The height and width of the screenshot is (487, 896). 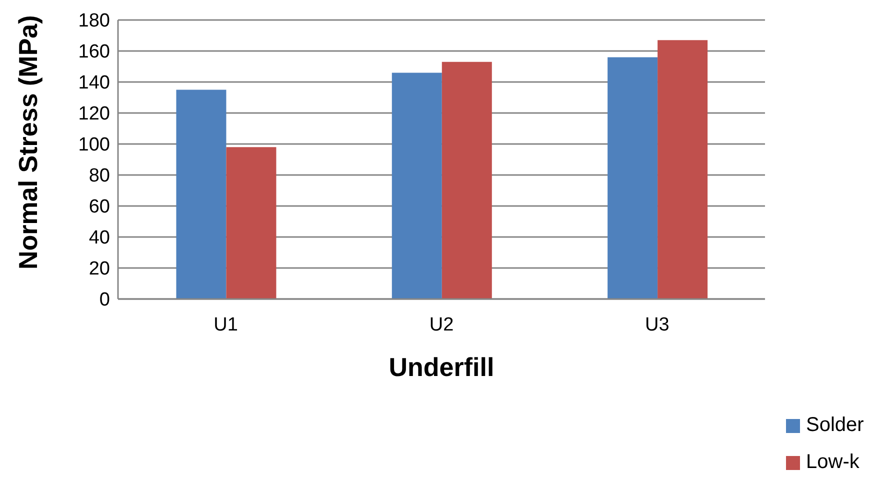 What do you see at coordinates (94, 52) in the screenshot?
I see `y-tick-label: 160` at bounding box center [94, 52].